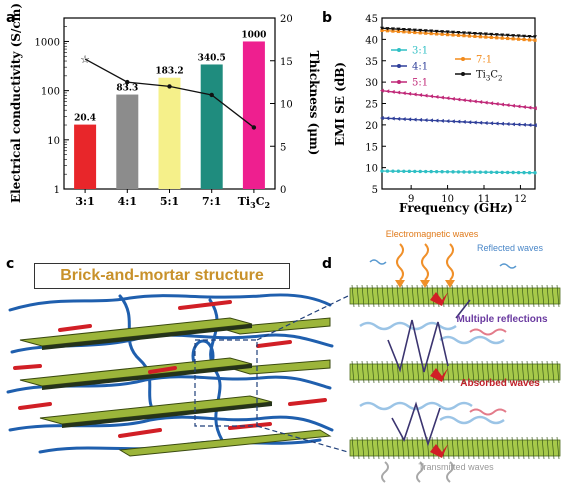 This screenshot has height=494, width=568. Describe the element at coordinates (127, 89) in the screenshot. I see `bar-value-label: 83.3` at that location.